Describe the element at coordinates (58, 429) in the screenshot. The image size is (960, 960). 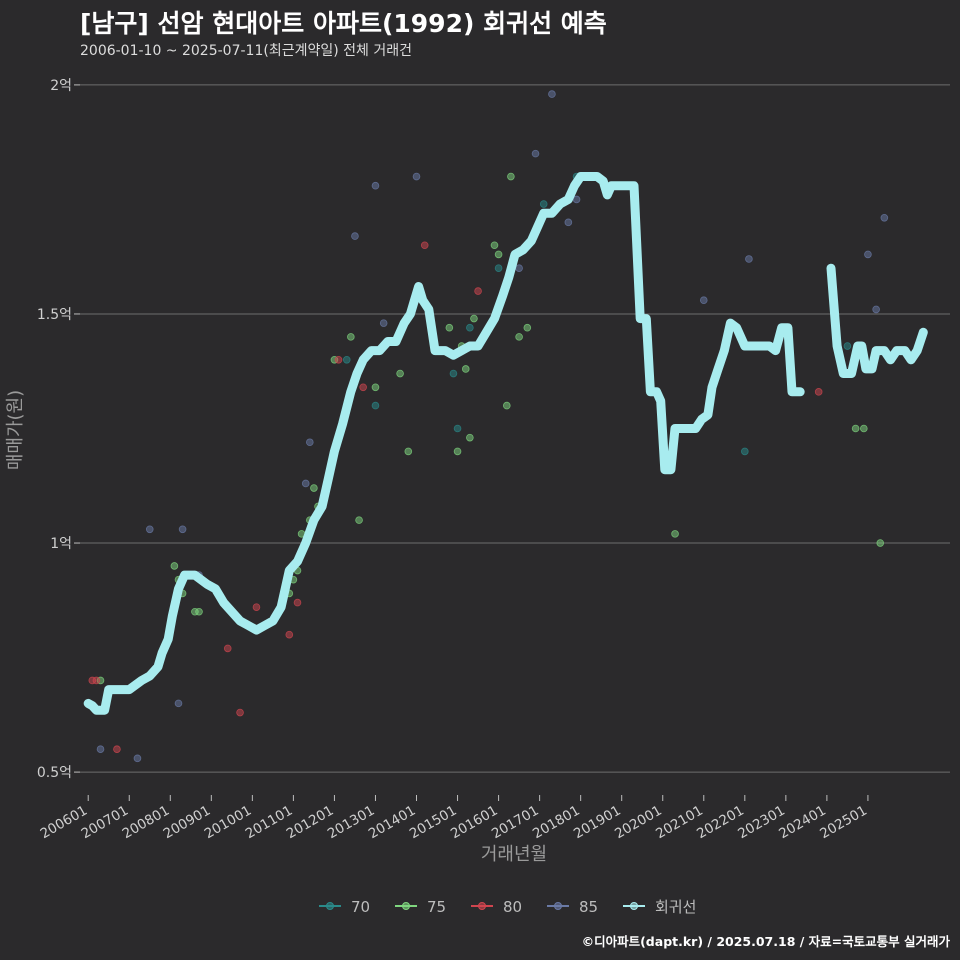
I see `y-axis-ticks: 0.5억 1억 1.5억 2억` at that location.